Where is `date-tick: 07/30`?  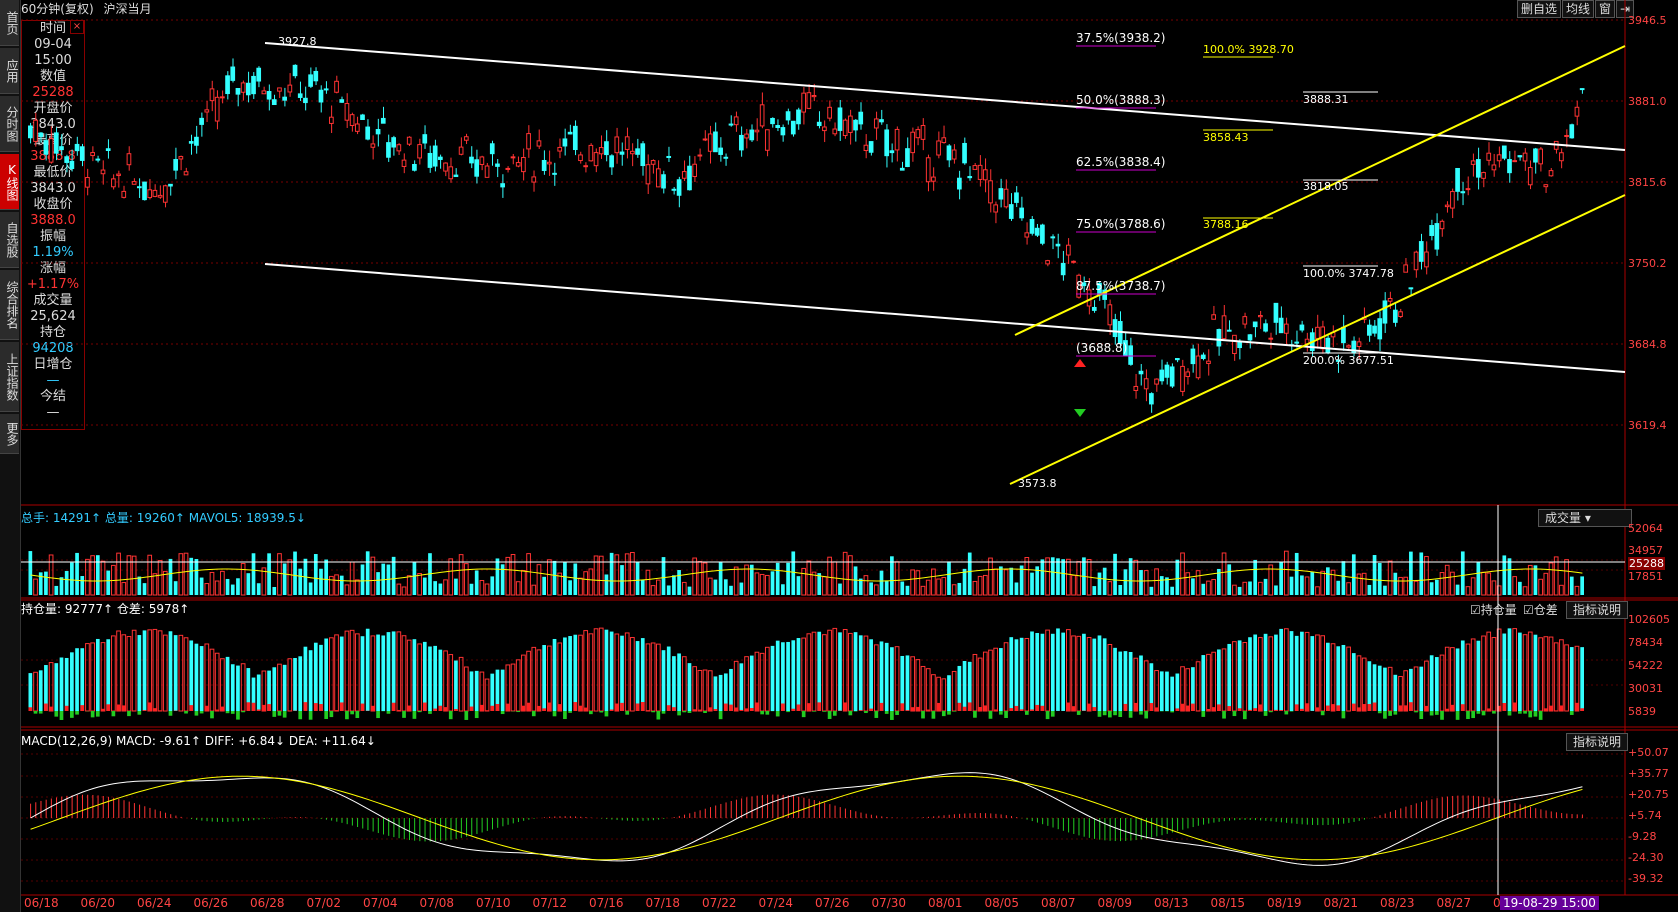 date-tick: 07/30 is located at coordinates (889, 903).